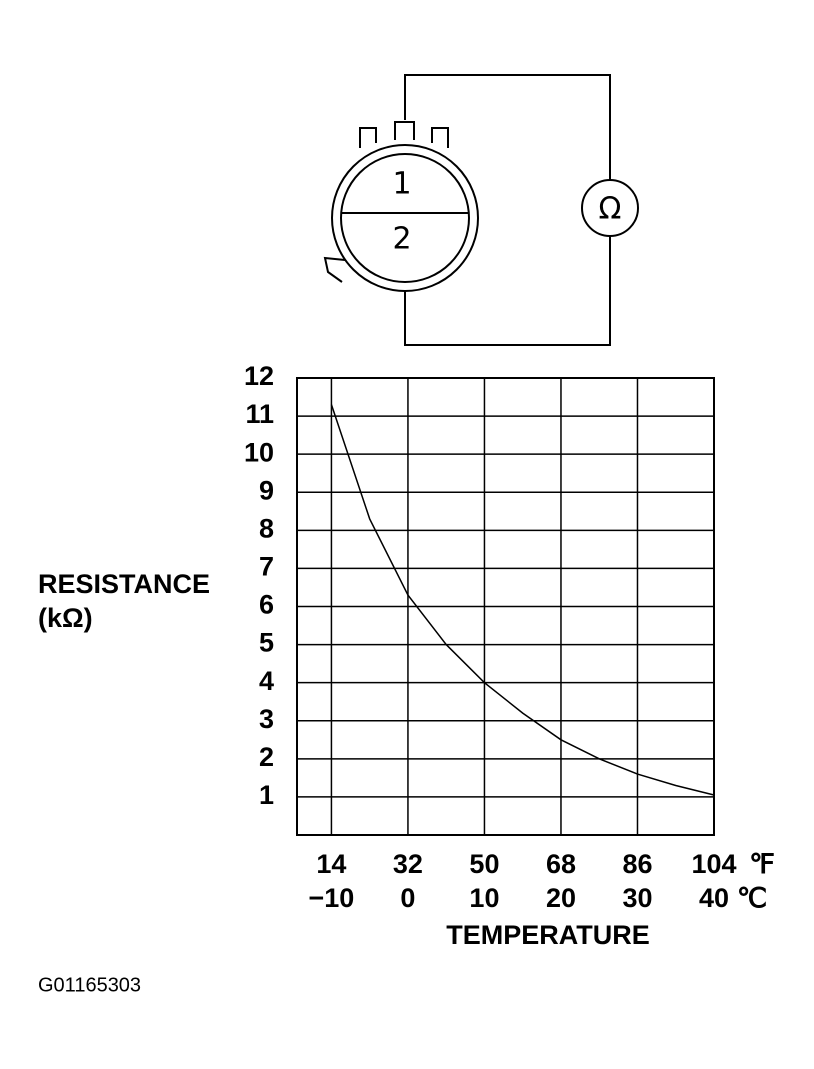 The image size is (814, 1069). I want to click on y-tick-label: 8, so click(266, 528).